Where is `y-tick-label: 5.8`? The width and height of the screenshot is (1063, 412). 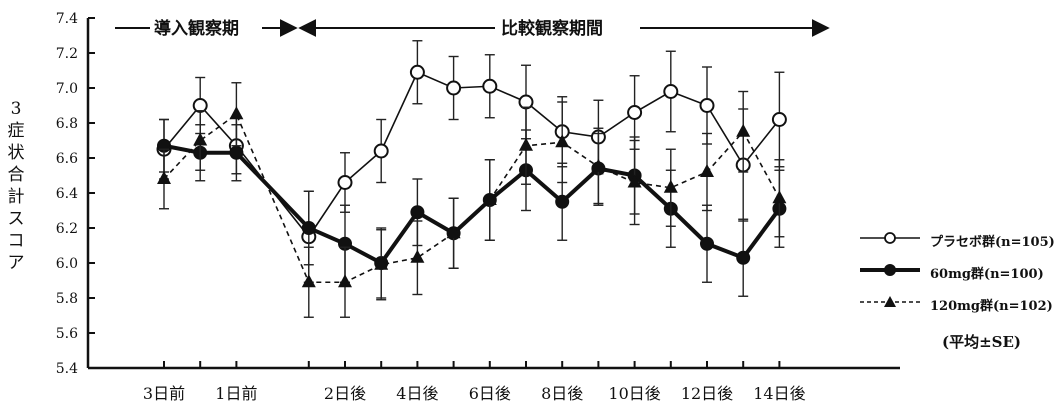
y-tick-label: 5.8 is located at coordinates (67, 299).